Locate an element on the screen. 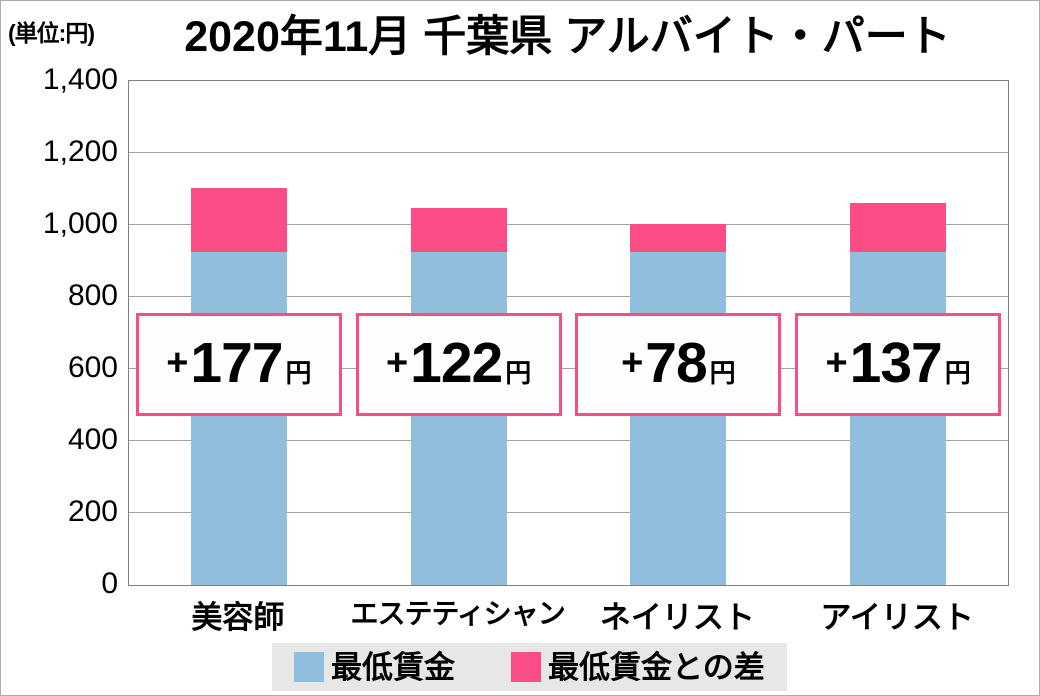  x-axis-category-label: アイリスト is located at coordinates (897, 617).